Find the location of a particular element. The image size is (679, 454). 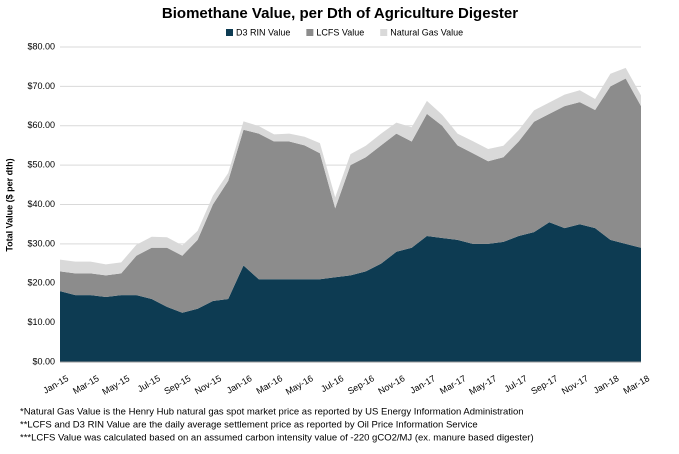

y-tick-label: $60.00 is located at coordinates (41, 125).